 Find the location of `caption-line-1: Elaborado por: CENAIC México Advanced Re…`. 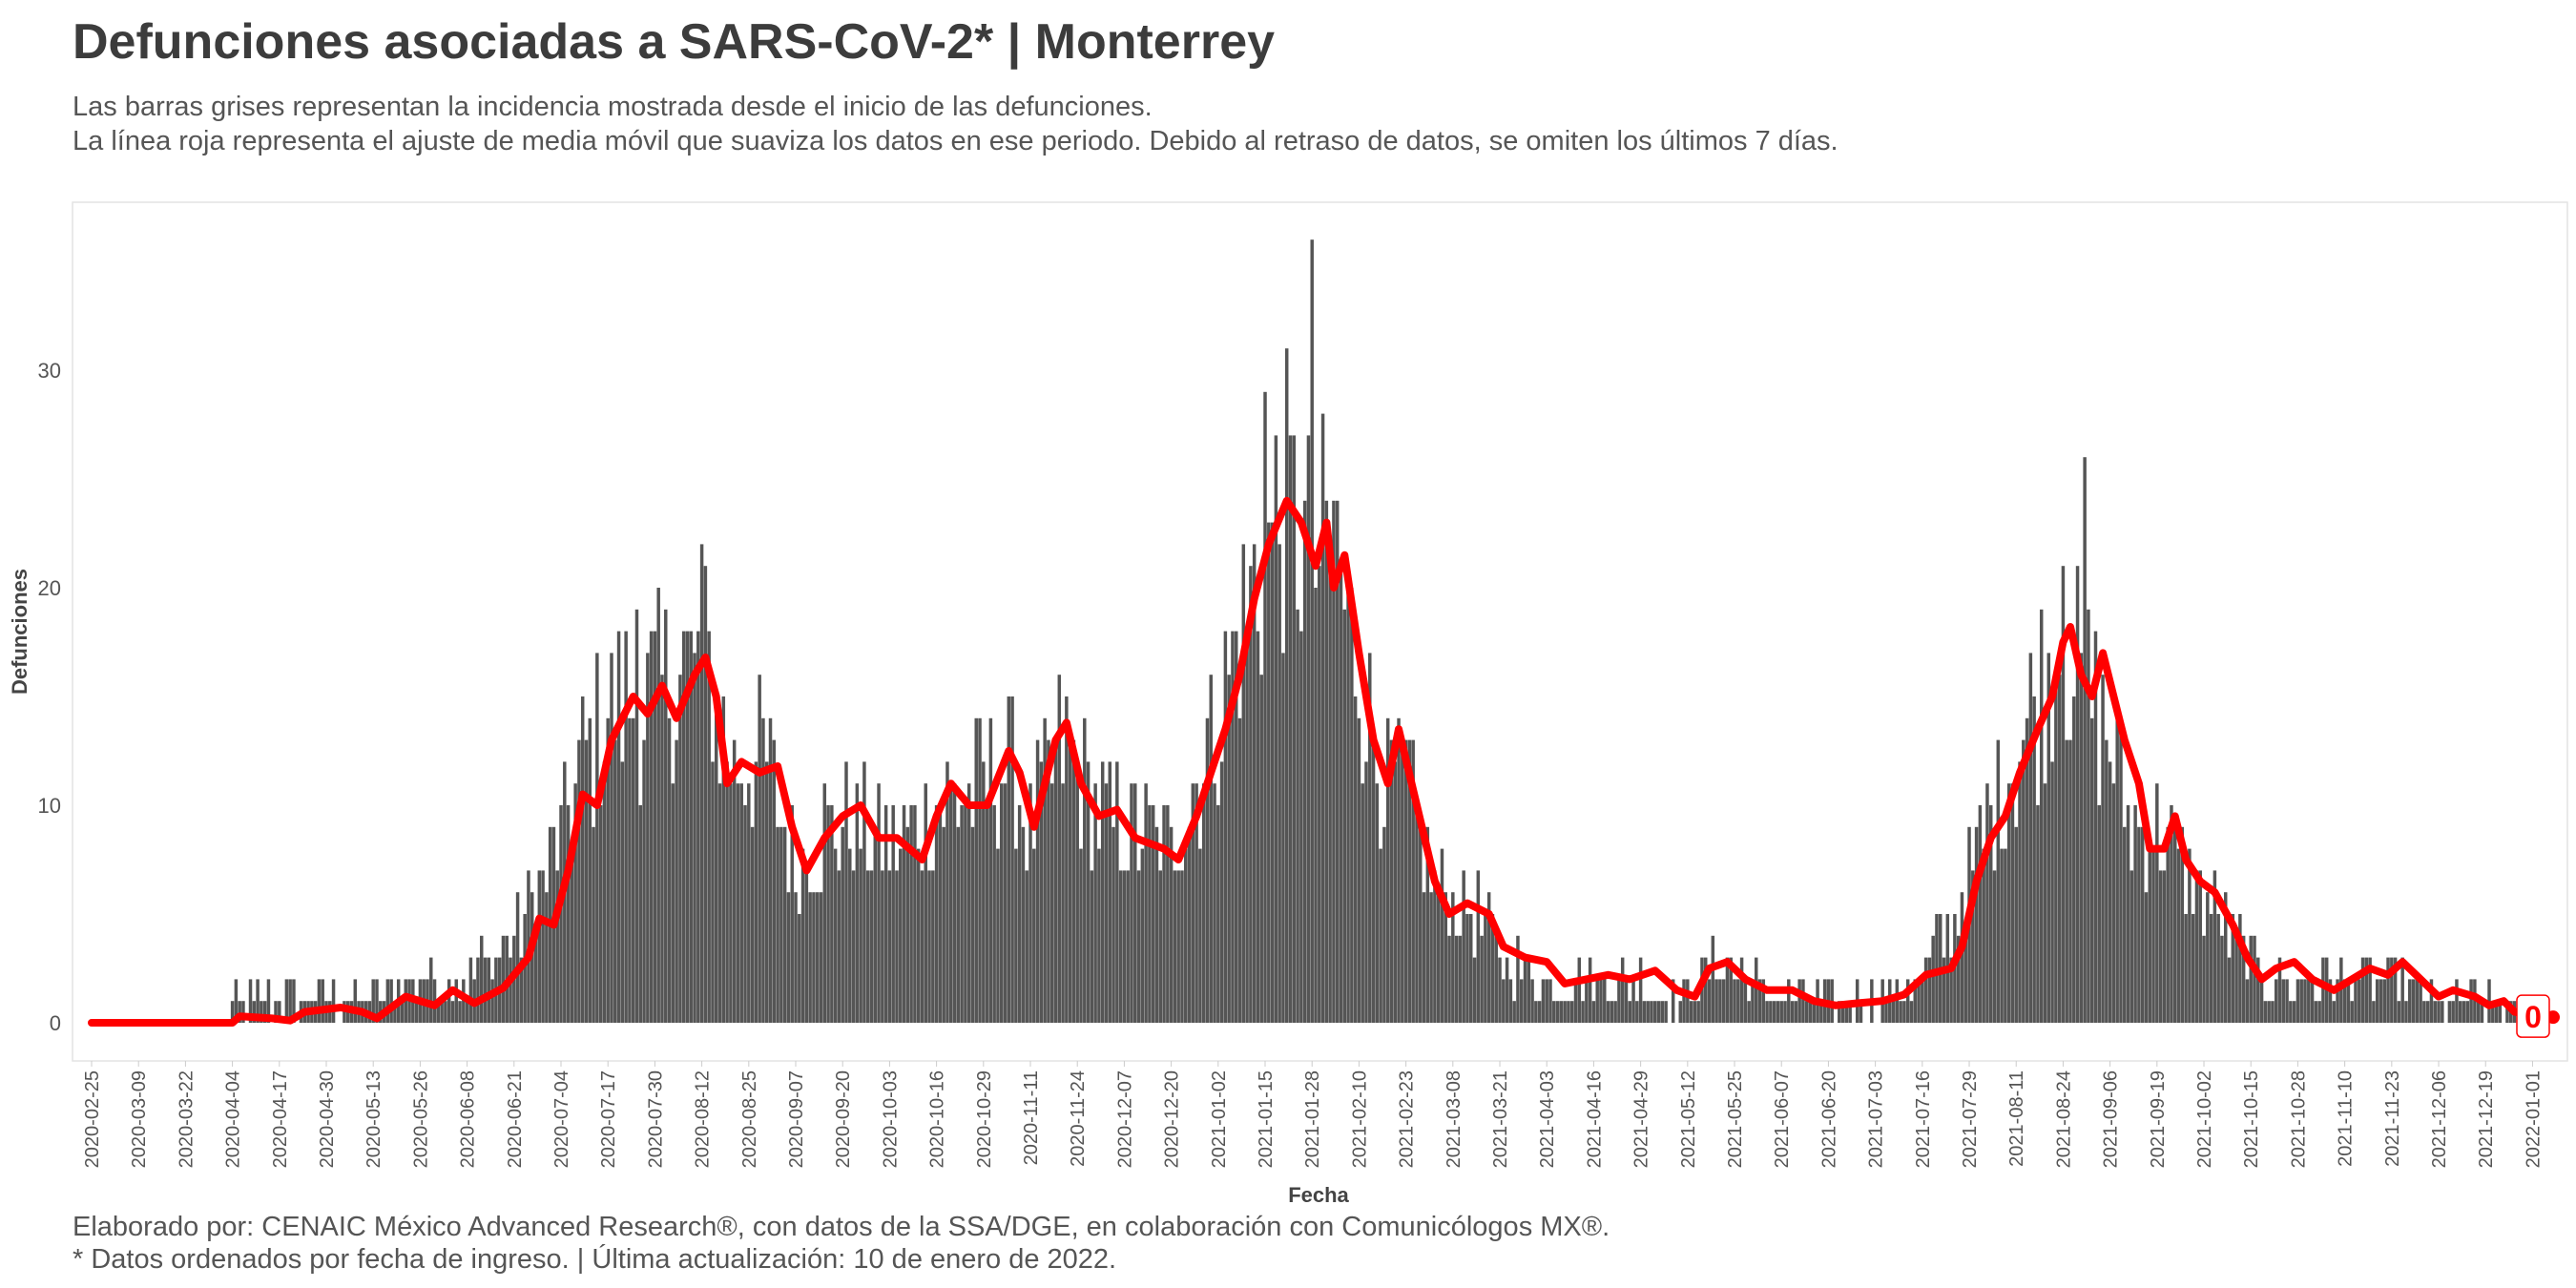

caption-line-1: Elaborado por: CENAIC México Advanced Re… is located at coordinates (841, 1227).